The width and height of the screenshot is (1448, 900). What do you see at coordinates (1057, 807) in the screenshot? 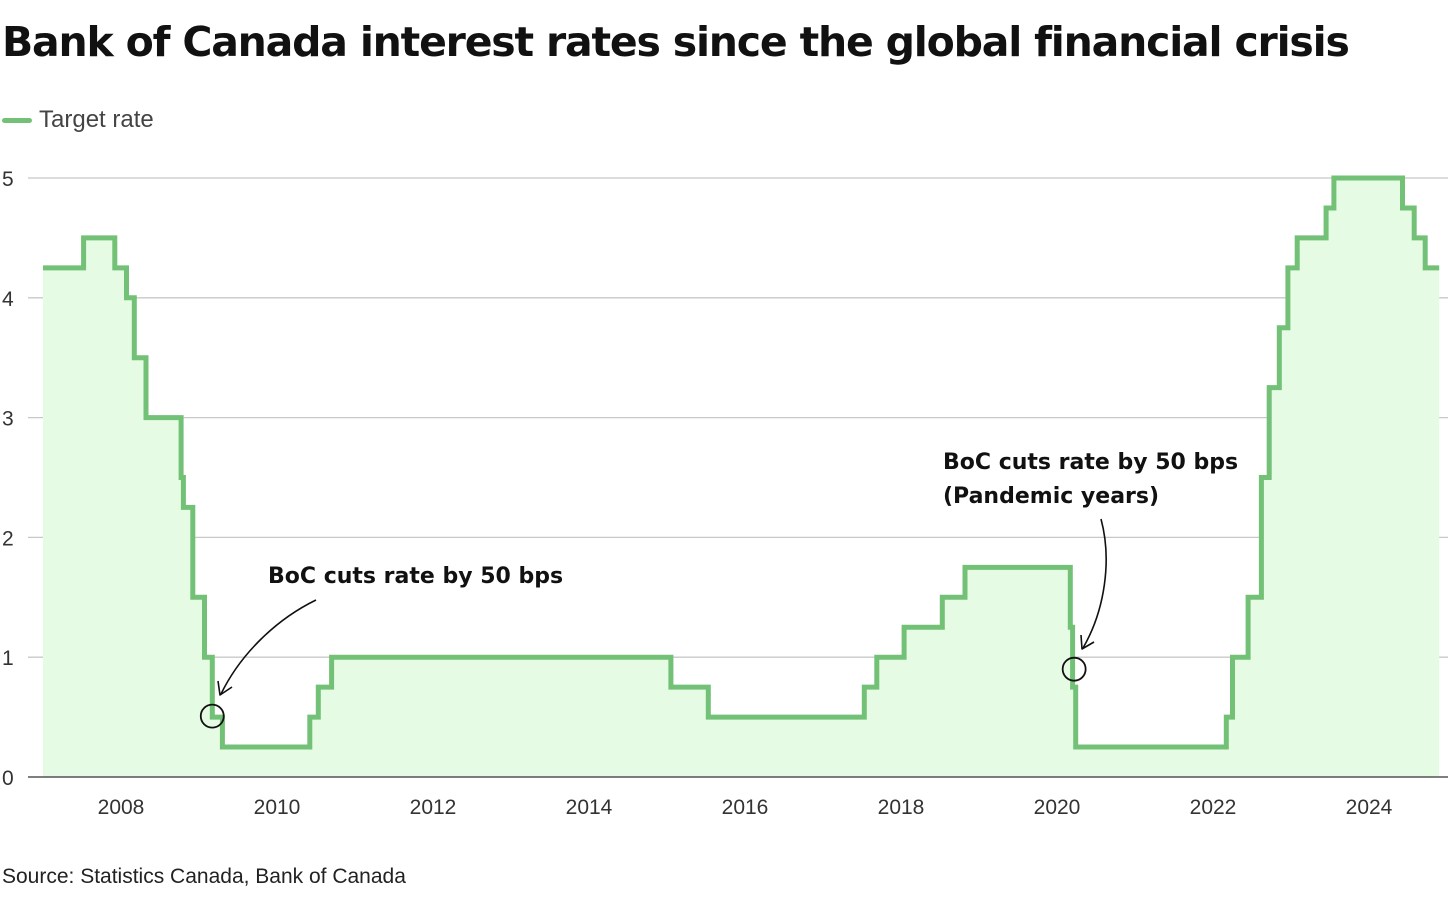
I see `x-tick-label-2020: 2020` at bounding box center [1057, 807].